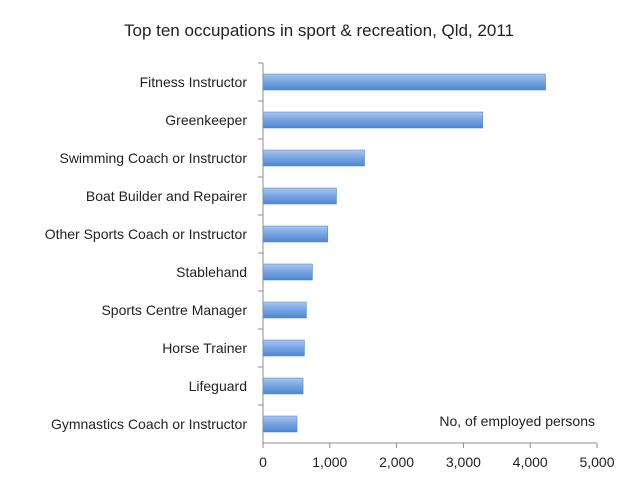 The image size is (639, 487). What do you see at coordinates (204, 348) in the screenshot?
I see `category-label-8: Horse Trainer` at bounding box center [204, 348].